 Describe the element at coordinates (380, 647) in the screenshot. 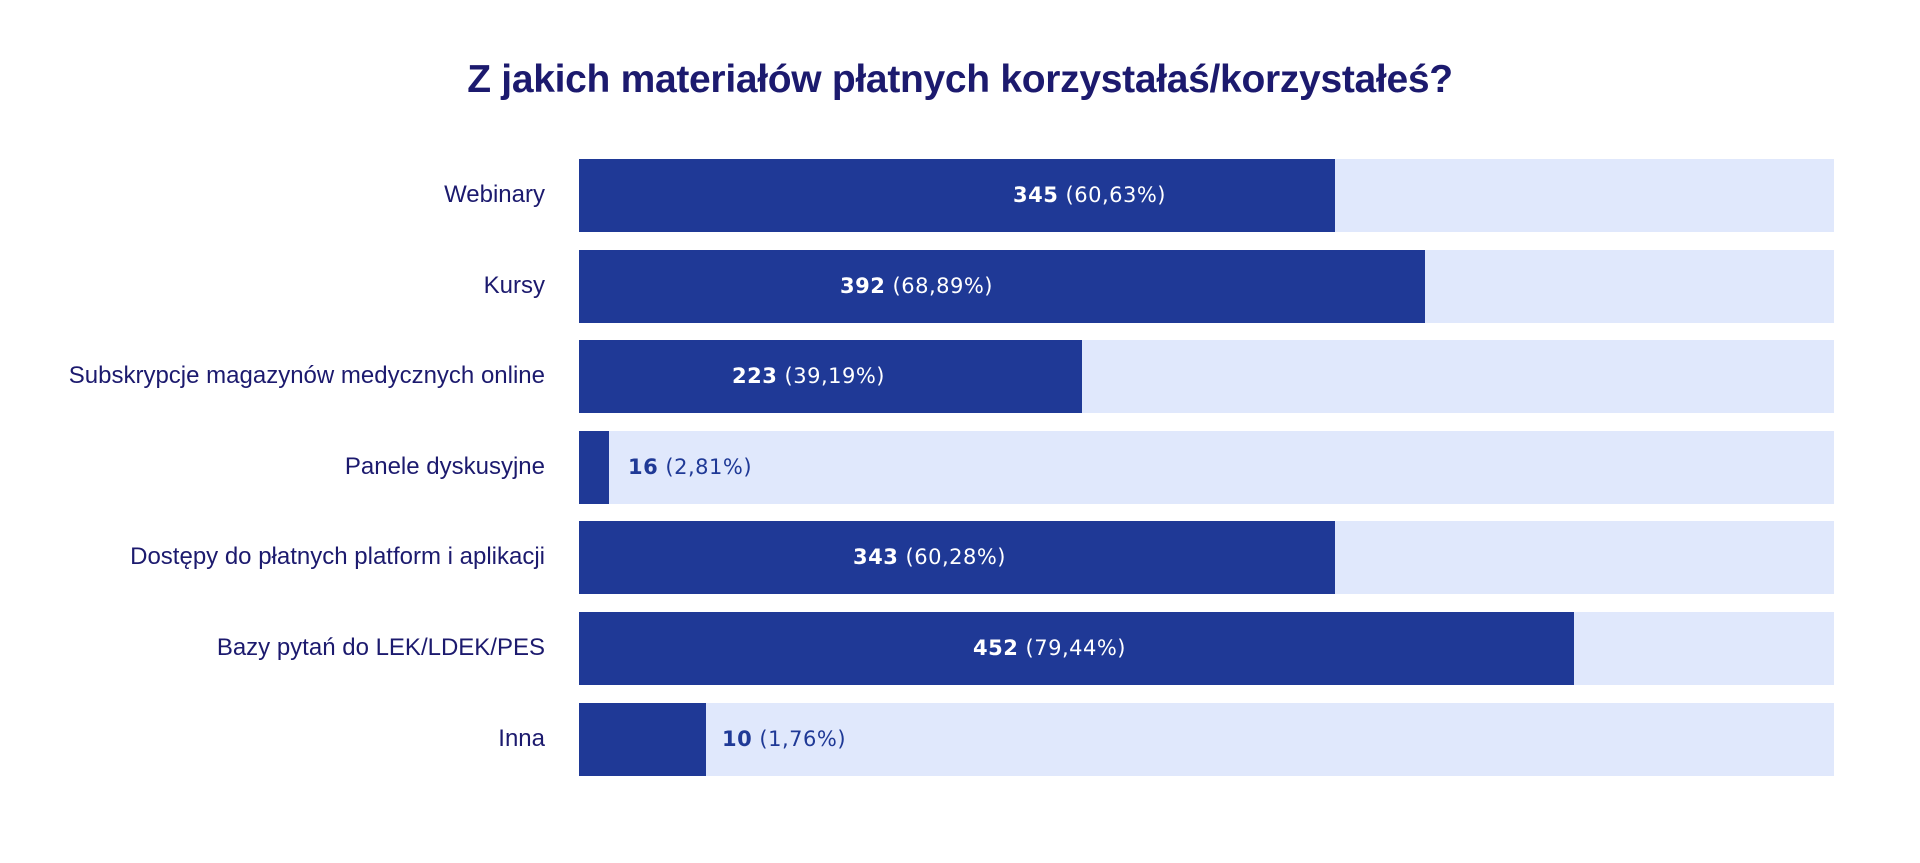

I see `category-label: Bazy pytań do LEK/LDEK/PES` at that location.